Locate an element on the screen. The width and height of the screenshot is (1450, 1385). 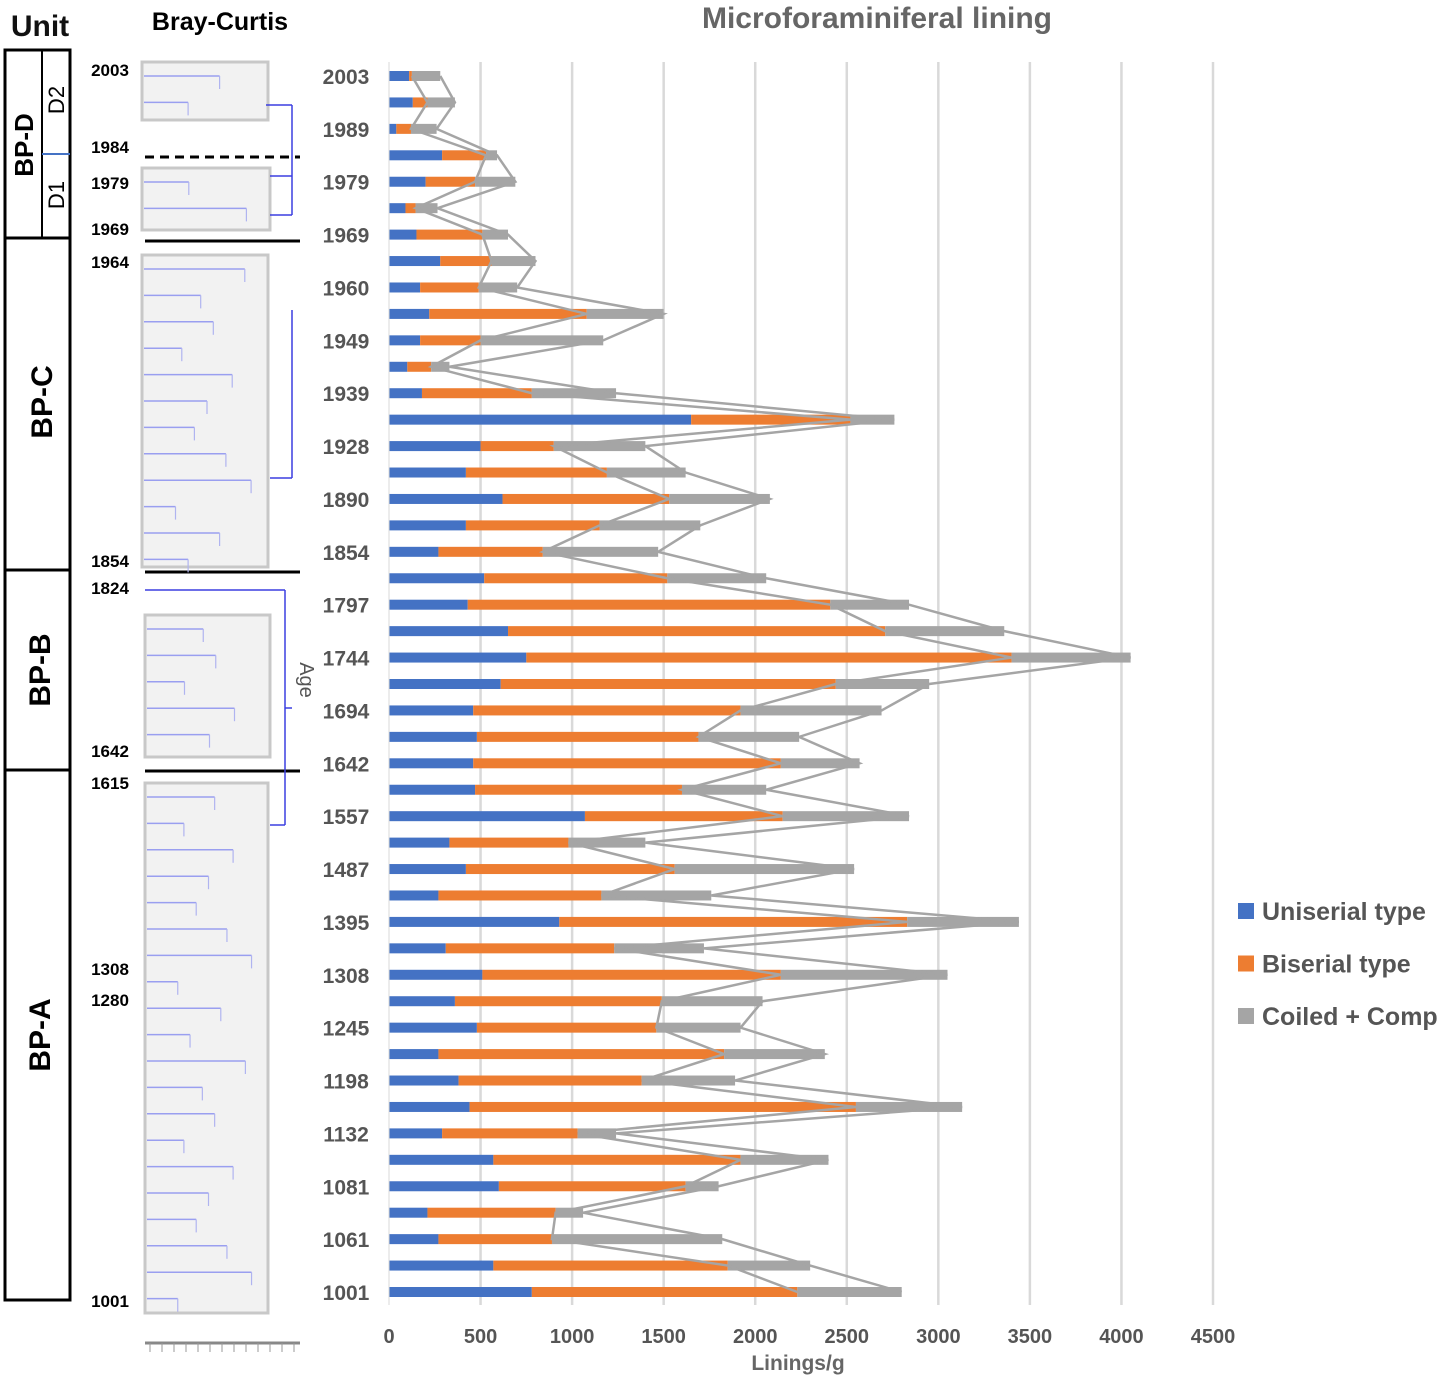
y-tick-label: 1939 is located at coordinates (346, 394).